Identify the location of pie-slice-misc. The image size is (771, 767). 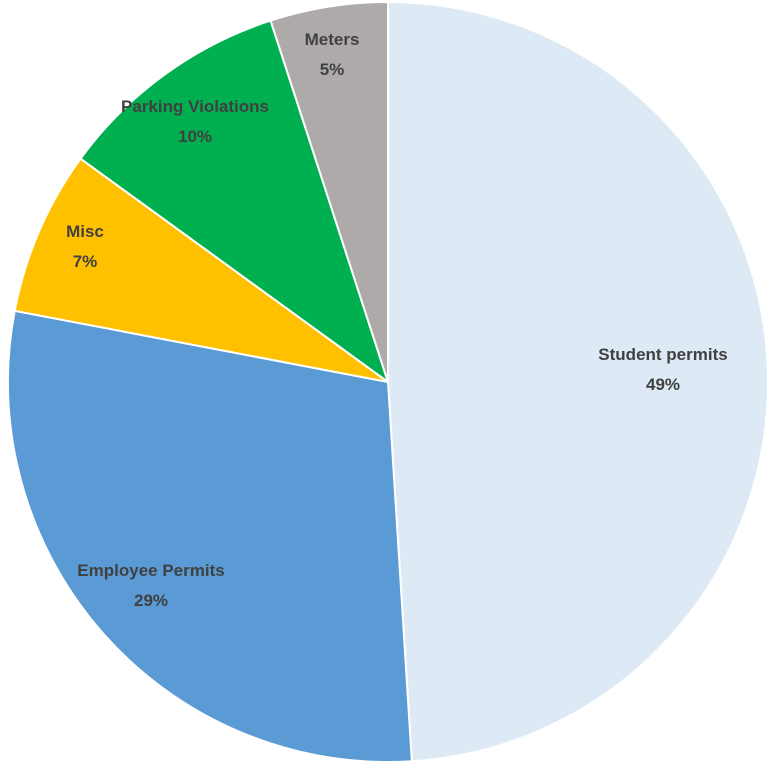
(201, 270).